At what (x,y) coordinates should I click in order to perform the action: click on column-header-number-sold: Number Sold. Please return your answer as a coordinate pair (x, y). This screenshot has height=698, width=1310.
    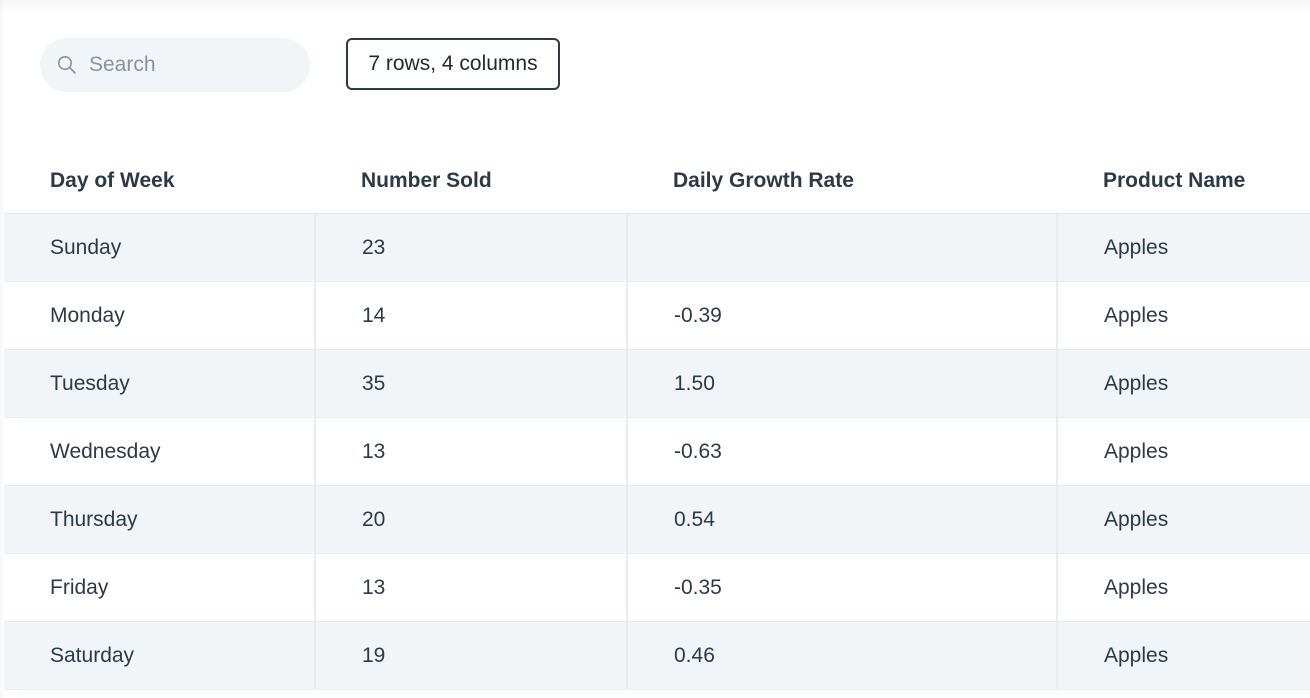
    Looking at the image, I should click on (471, 181).